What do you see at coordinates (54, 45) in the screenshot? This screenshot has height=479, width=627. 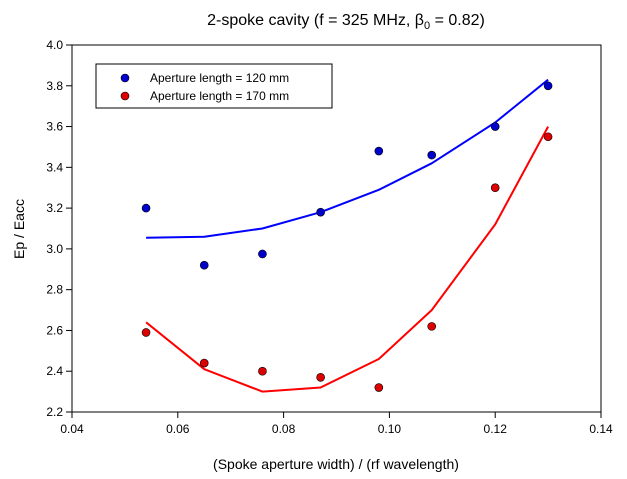 I see `y-tick-label: 4.0` at bounding box center [54, 45].